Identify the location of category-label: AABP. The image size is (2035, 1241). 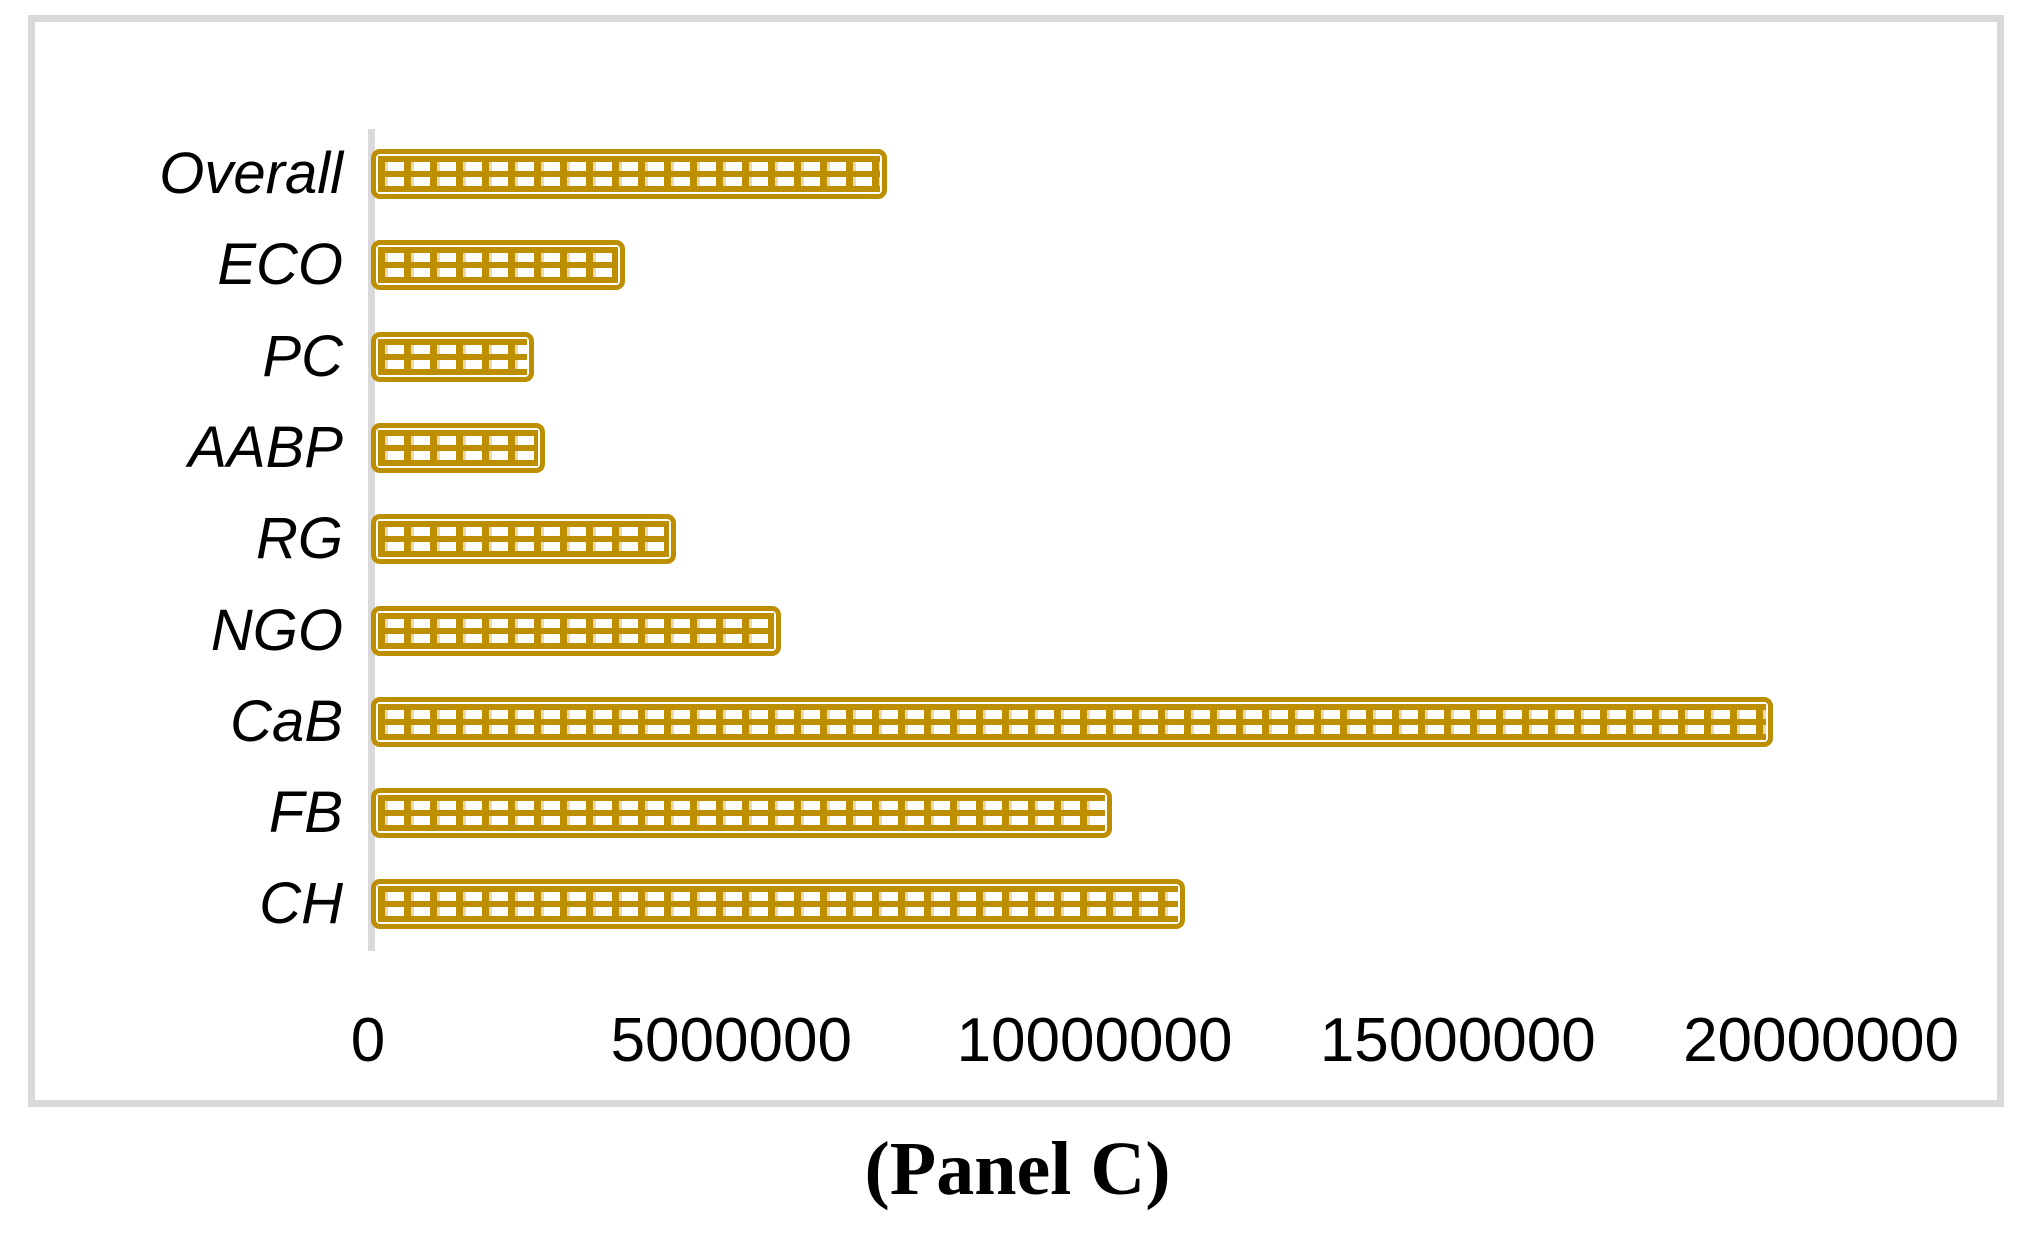
(265, 447).